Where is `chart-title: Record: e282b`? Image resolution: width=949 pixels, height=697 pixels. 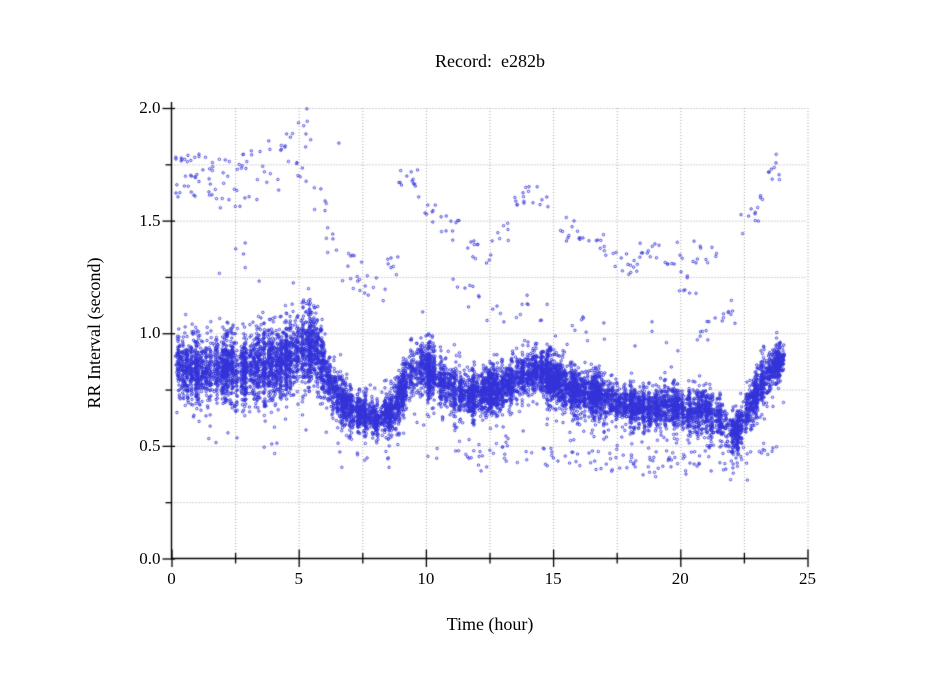
chart-title: Record: e282b is located at coordinates (490, 61).